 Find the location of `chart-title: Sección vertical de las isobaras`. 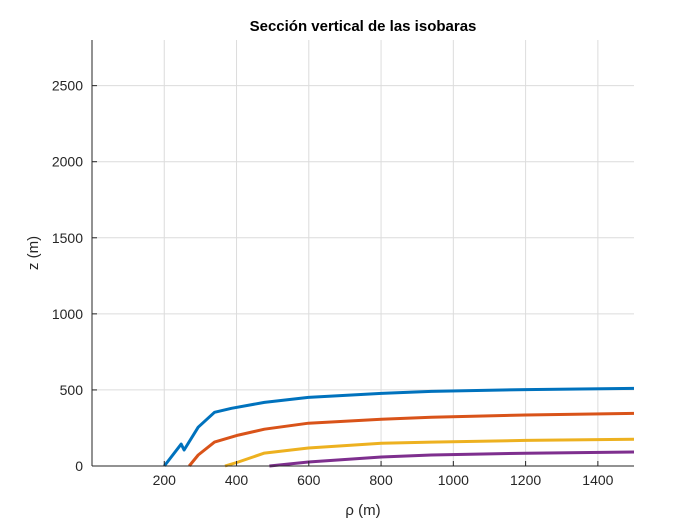

chart-title: Sección vertical de las isobaras is located at coordinates (363, 26).